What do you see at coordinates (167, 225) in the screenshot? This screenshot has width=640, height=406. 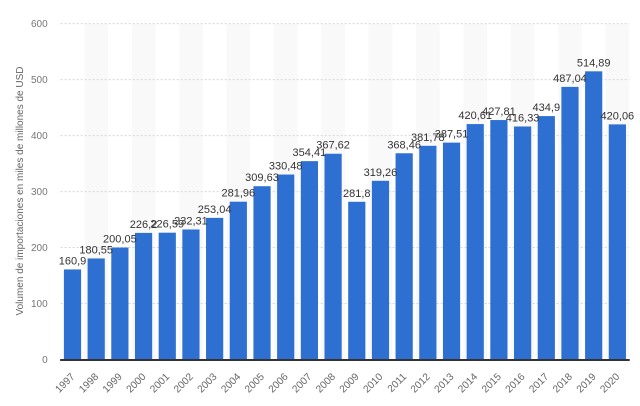 I see `svg-text: 226,59` at bounding box center [167, 225].